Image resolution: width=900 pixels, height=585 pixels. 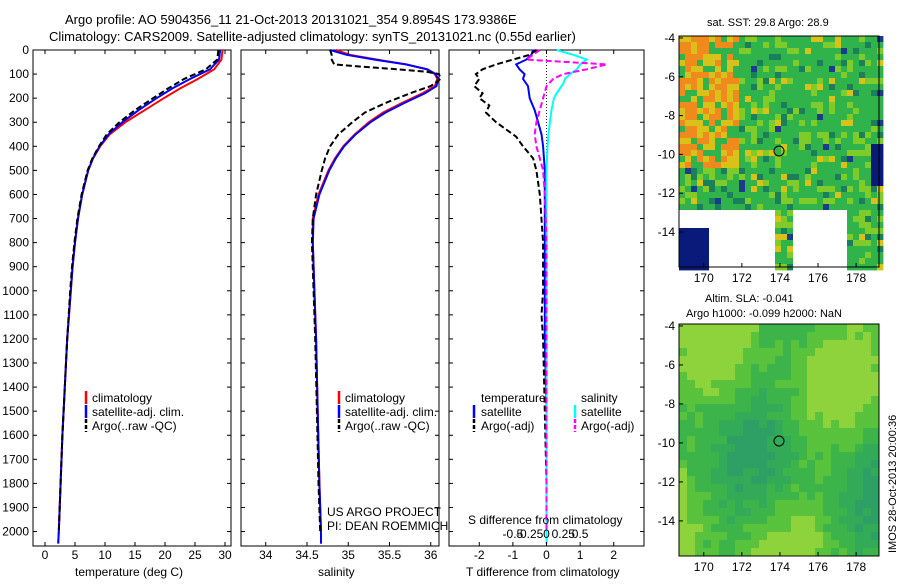 What do you see at coordinates (15, 411) in the screenshot?
I see `y-tick-label: 1500` at bounding box center [15, 411].